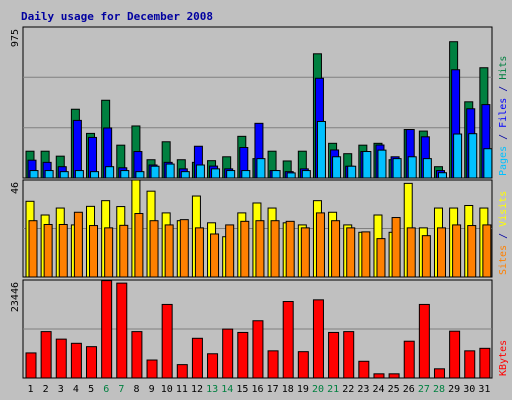 This screenshot has height=400, width=512. Describe the element at coordinates (261, 149) in the screenshot. I see `series-pages` at that location.